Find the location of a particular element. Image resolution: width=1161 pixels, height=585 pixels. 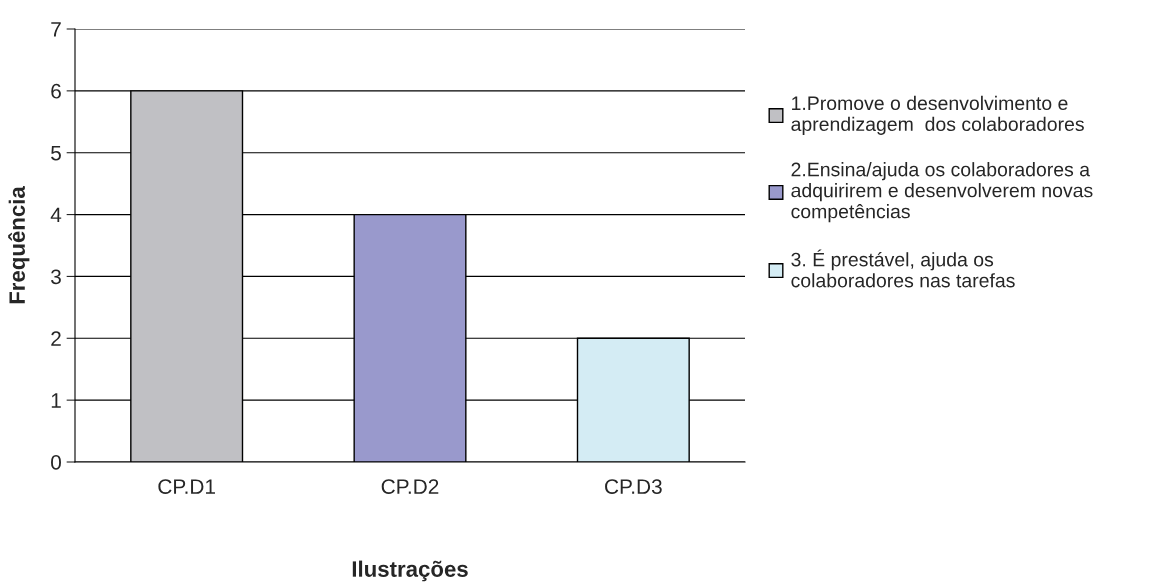

y-tick-label: 0 is located at coordinates (56, 462).